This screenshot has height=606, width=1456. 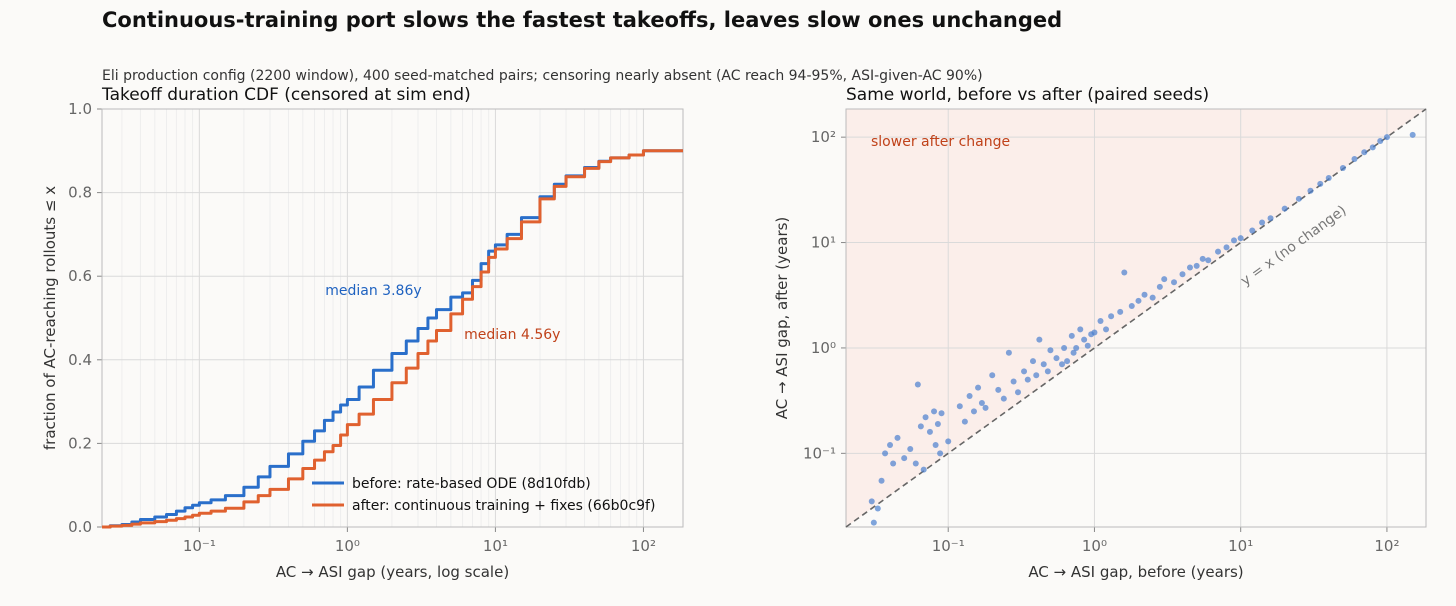 I want to click on cdf-x-tick-label: 10¹, so click(x=495, y=546).